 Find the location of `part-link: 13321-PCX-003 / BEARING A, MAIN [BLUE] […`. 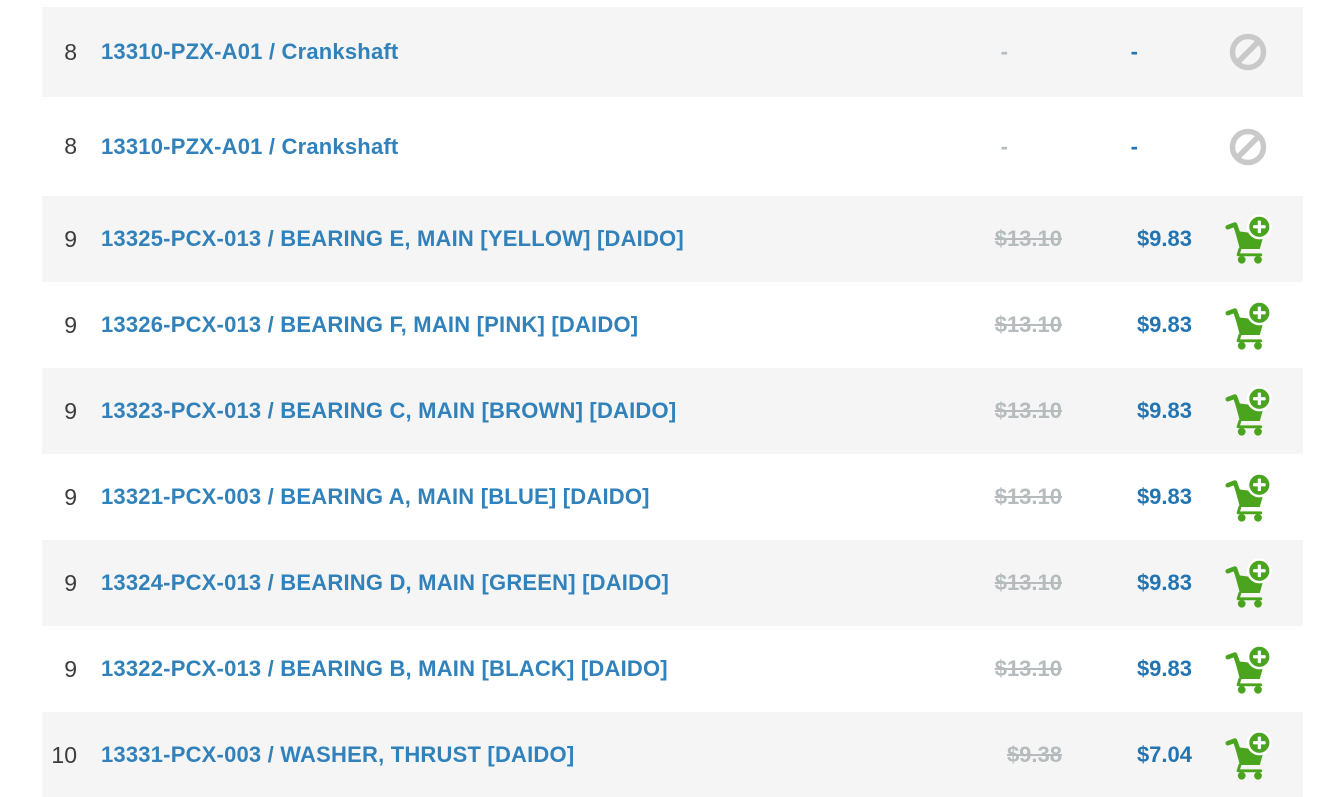

part-link: 13321-PCX-003 / BEARING A, MAIN [BLUE] [… is located at coordinates (375, 496).